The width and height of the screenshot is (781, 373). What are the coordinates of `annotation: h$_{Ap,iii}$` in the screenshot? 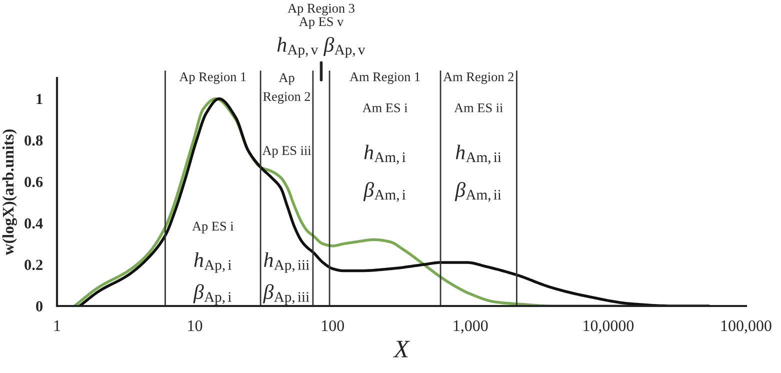 It's located at (287, 262).